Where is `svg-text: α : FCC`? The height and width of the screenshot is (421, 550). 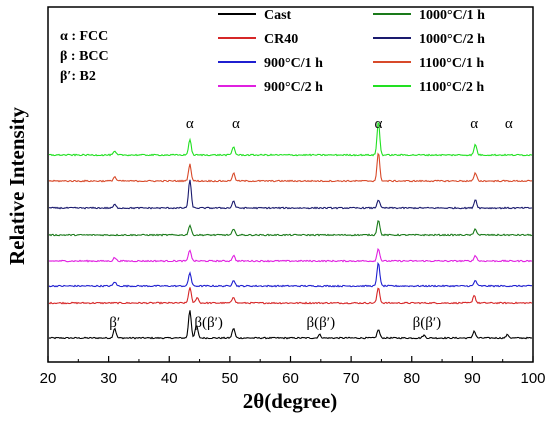
svg-text: α : FCC is located at coordinates (84, 36).